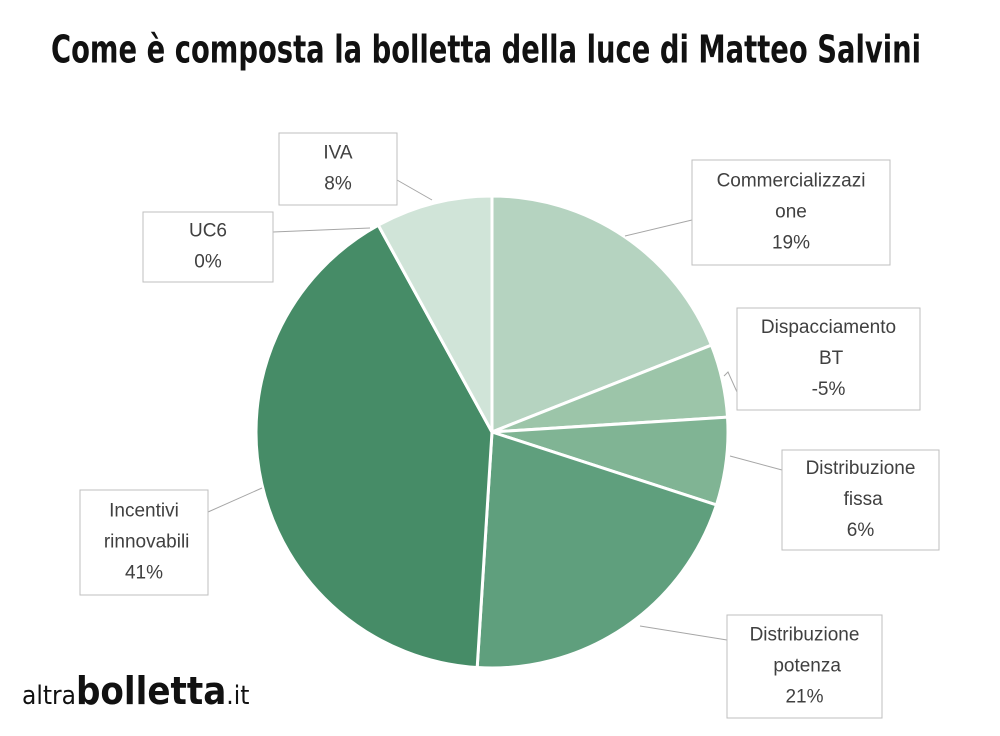 The height and width of the screenshot is (736, 1000). What do you see at coordinates (791, 197) in the screenshot?
I see `label-name: Commercializzazi one` at bounding box center [791, 197].